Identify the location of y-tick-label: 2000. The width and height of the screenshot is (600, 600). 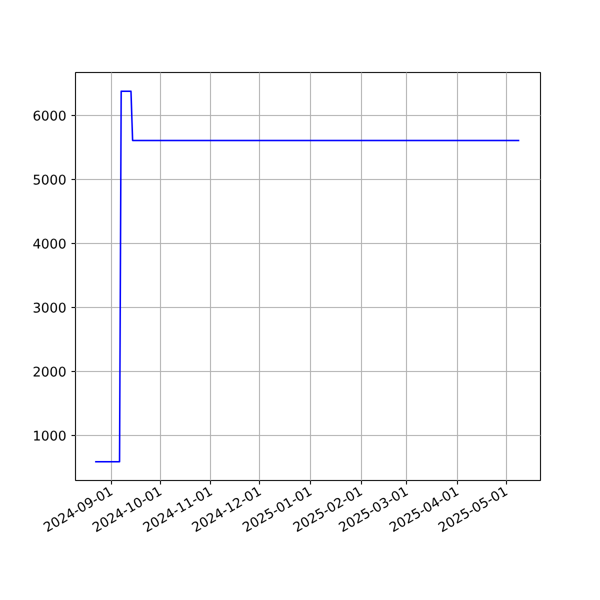
(49, 373).